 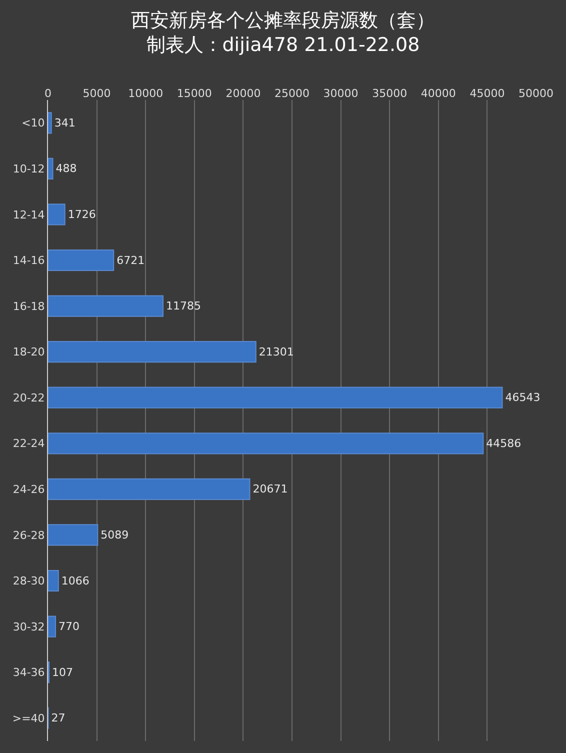 What do you see at coordinates (146, 93) in the screenshot?
I see `x-tick-label: 10000` at bounding box center [146, 93].